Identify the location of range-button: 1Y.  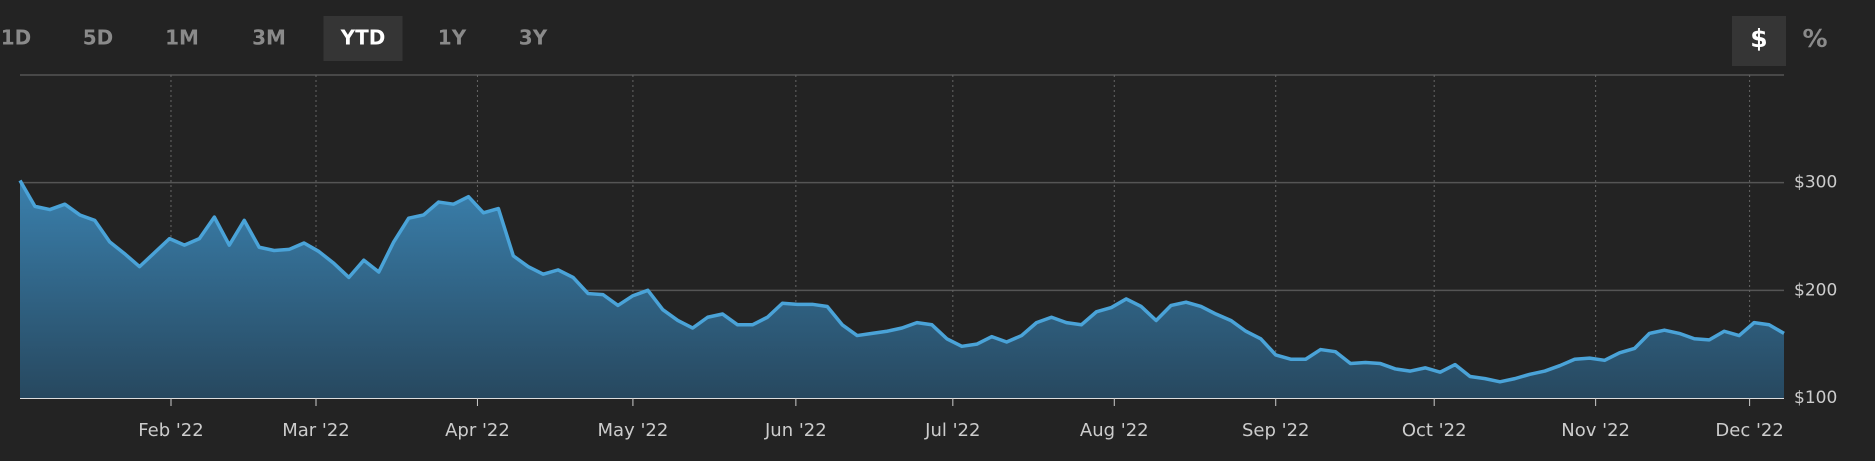
(452, 38).